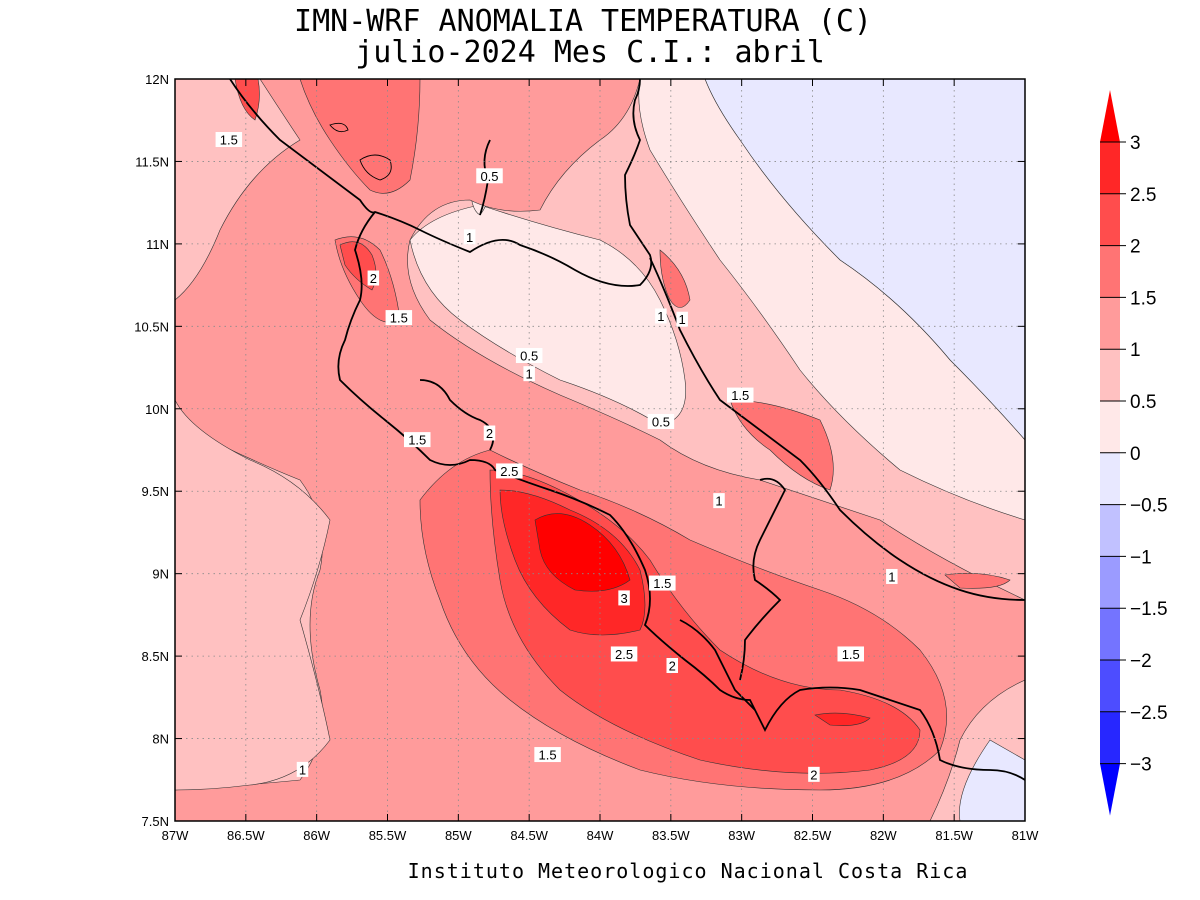  What do you see at coordinates (160, 739) in the screenshot?
I see `y-tick-label: 8N` at bounding box center [160, 739].